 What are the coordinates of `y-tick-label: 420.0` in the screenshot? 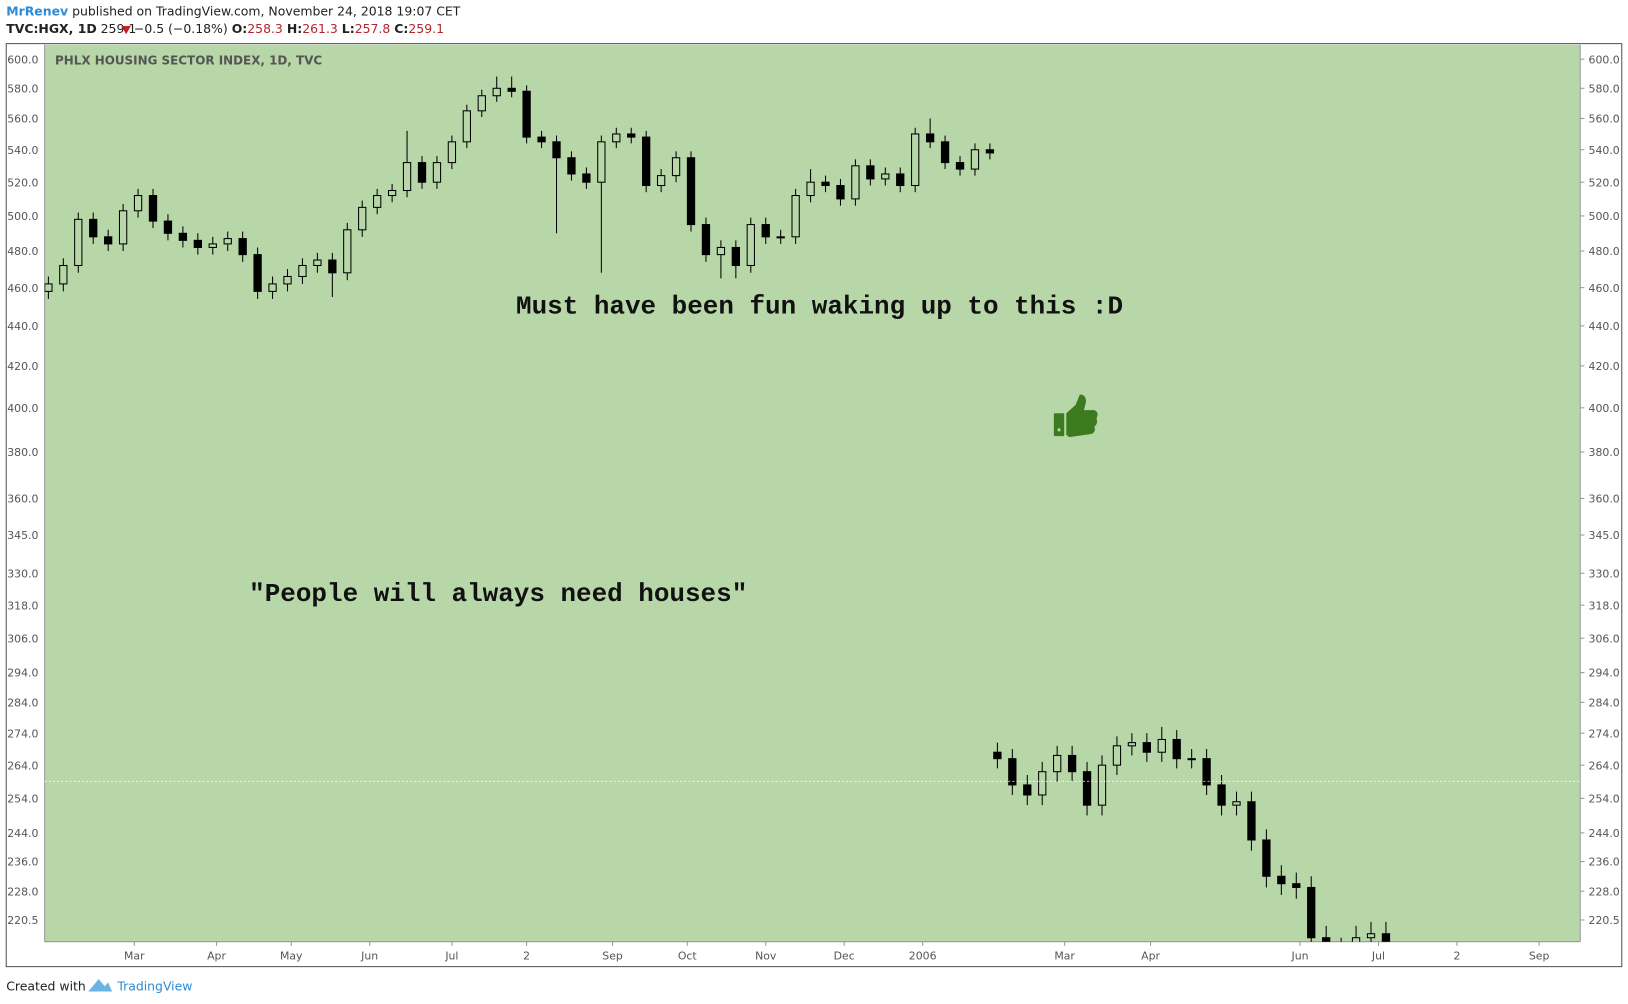 It's located at (1604, 366).